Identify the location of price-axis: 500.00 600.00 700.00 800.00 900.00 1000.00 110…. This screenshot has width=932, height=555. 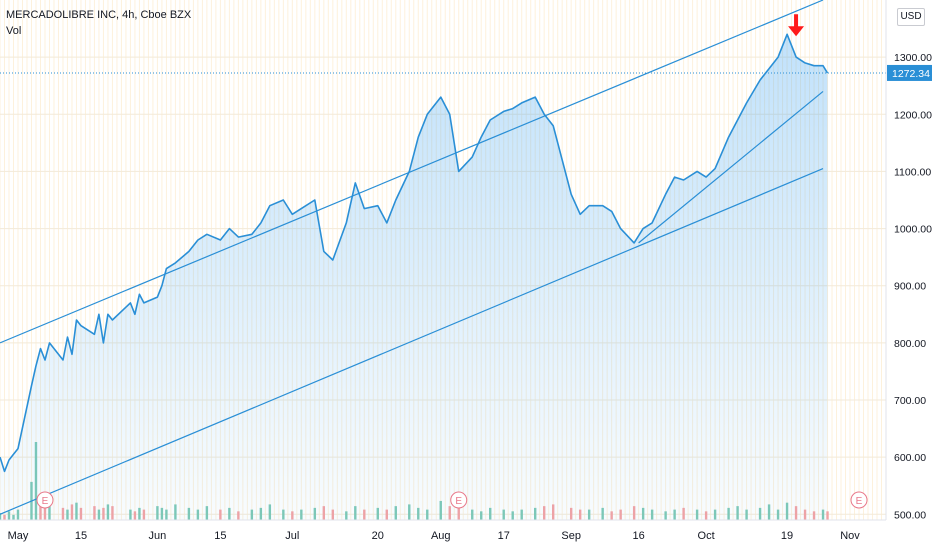
(913, 286).